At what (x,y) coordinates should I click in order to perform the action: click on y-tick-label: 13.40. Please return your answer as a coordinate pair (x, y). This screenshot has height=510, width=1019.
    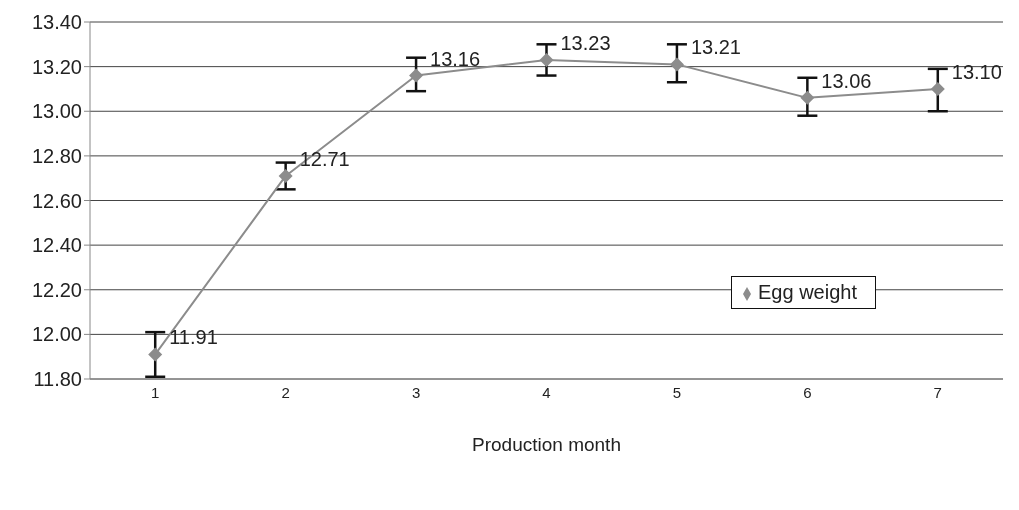
    Looking at the image, I should click on (56, 22).